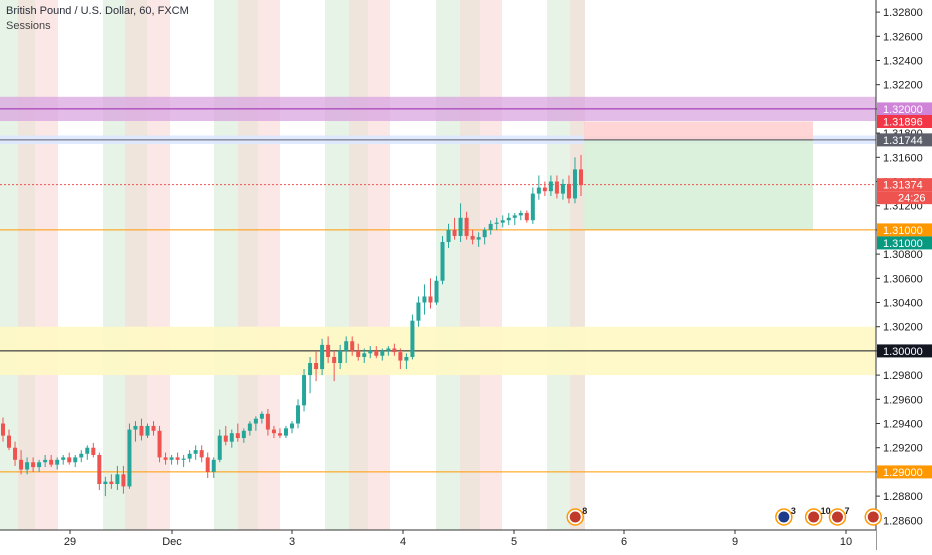 The image size is (932, 555). Describe the element at coordinates (912, 199) in the screenshot. I see `countdown-label: 24:26` at that location.